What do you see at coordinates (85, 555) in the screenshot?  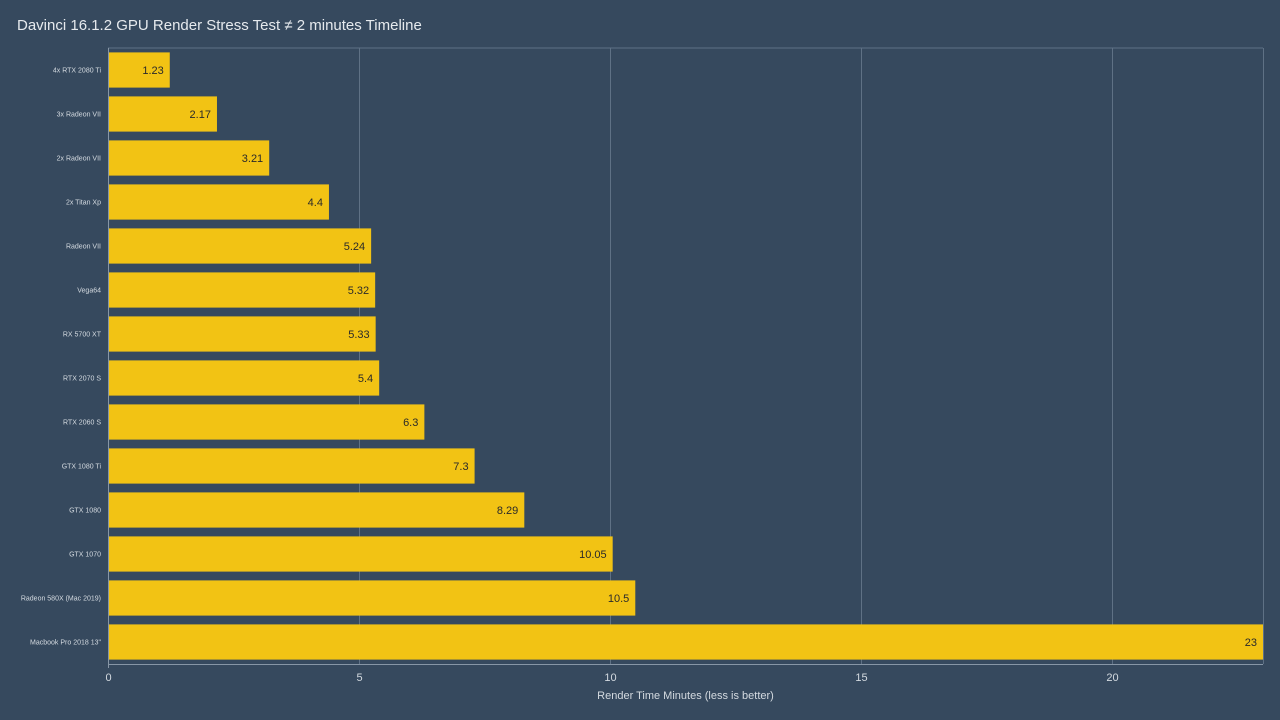 I see `category-label: GTX 1070` at bounding box center [85, 555].